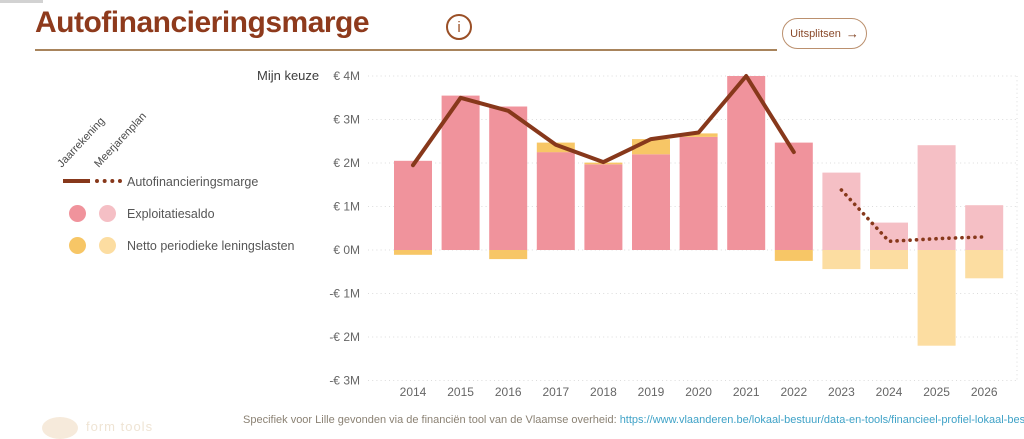 This screenshot has width=1024, height=439. I want to click on bar-2017-exploitatiesaldo, so click(555, 201).